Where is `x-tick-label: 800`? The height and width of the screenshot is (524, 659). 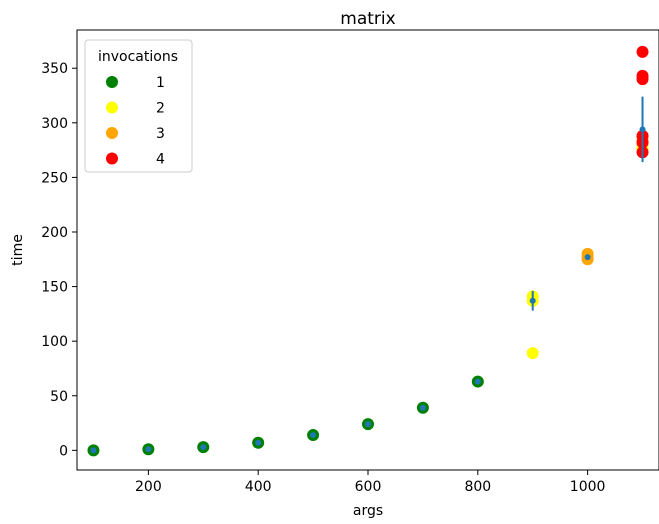
x-tick-label: 800 is located at coordinates (477, 487).